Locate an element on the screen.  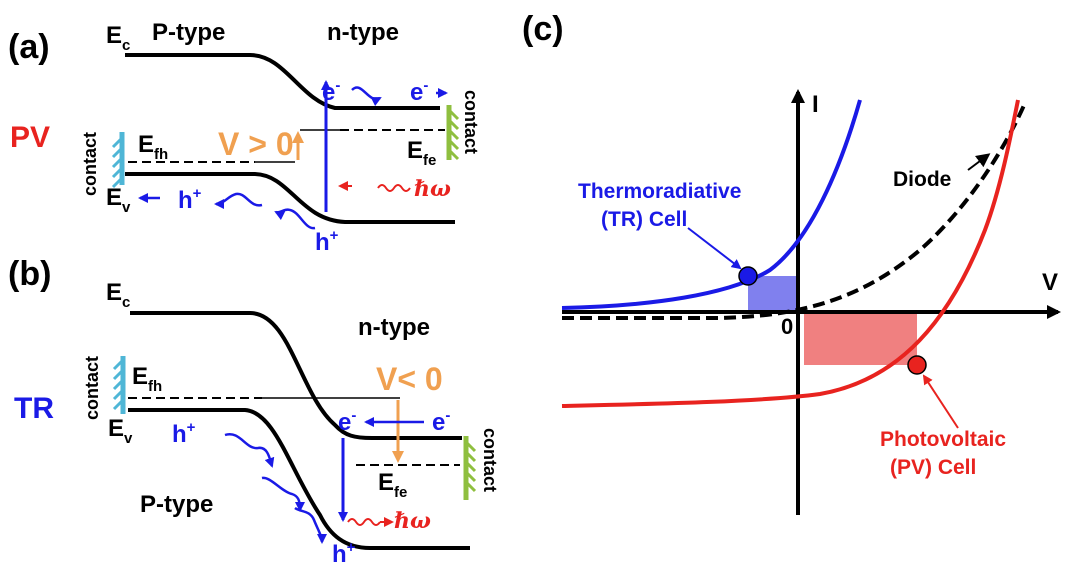
p-type-label-a: P-type is located at coordinates (188, 32).